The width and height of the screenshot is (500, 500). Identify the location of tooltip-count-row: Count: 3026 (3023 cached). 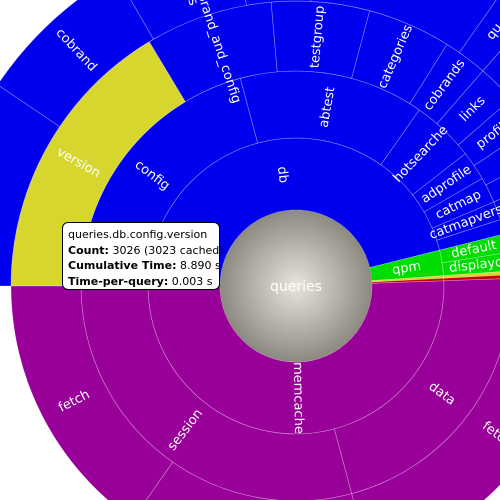
(146, 251).